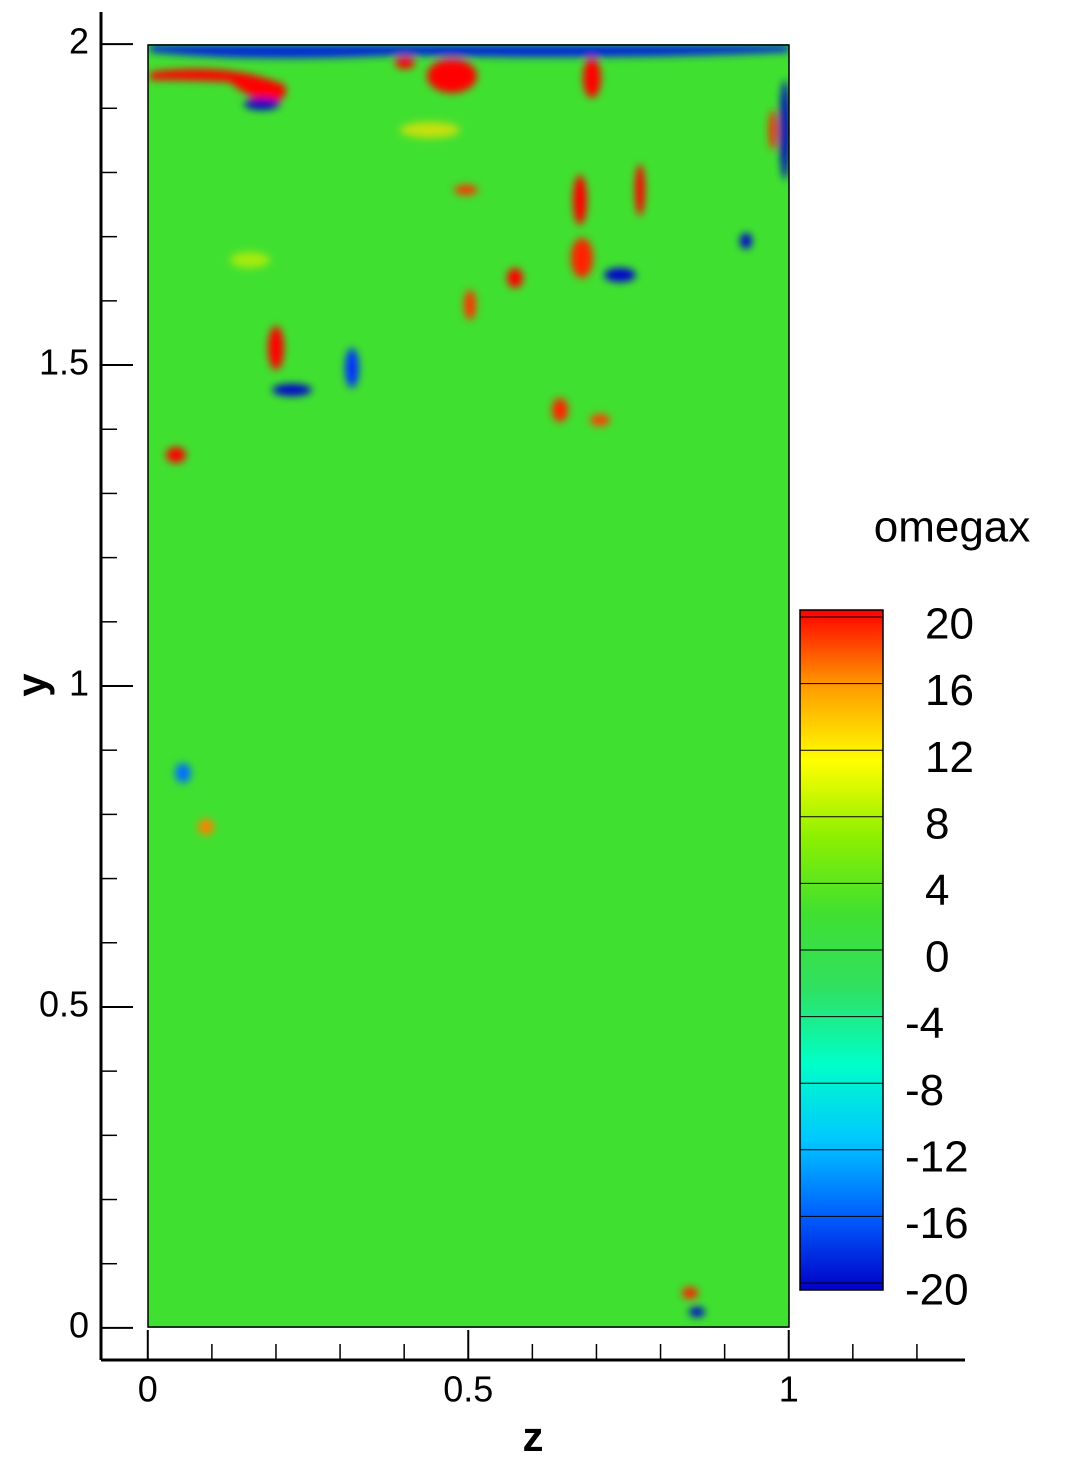  I want to click on colorbar-label: -16, so click(937, 1223).